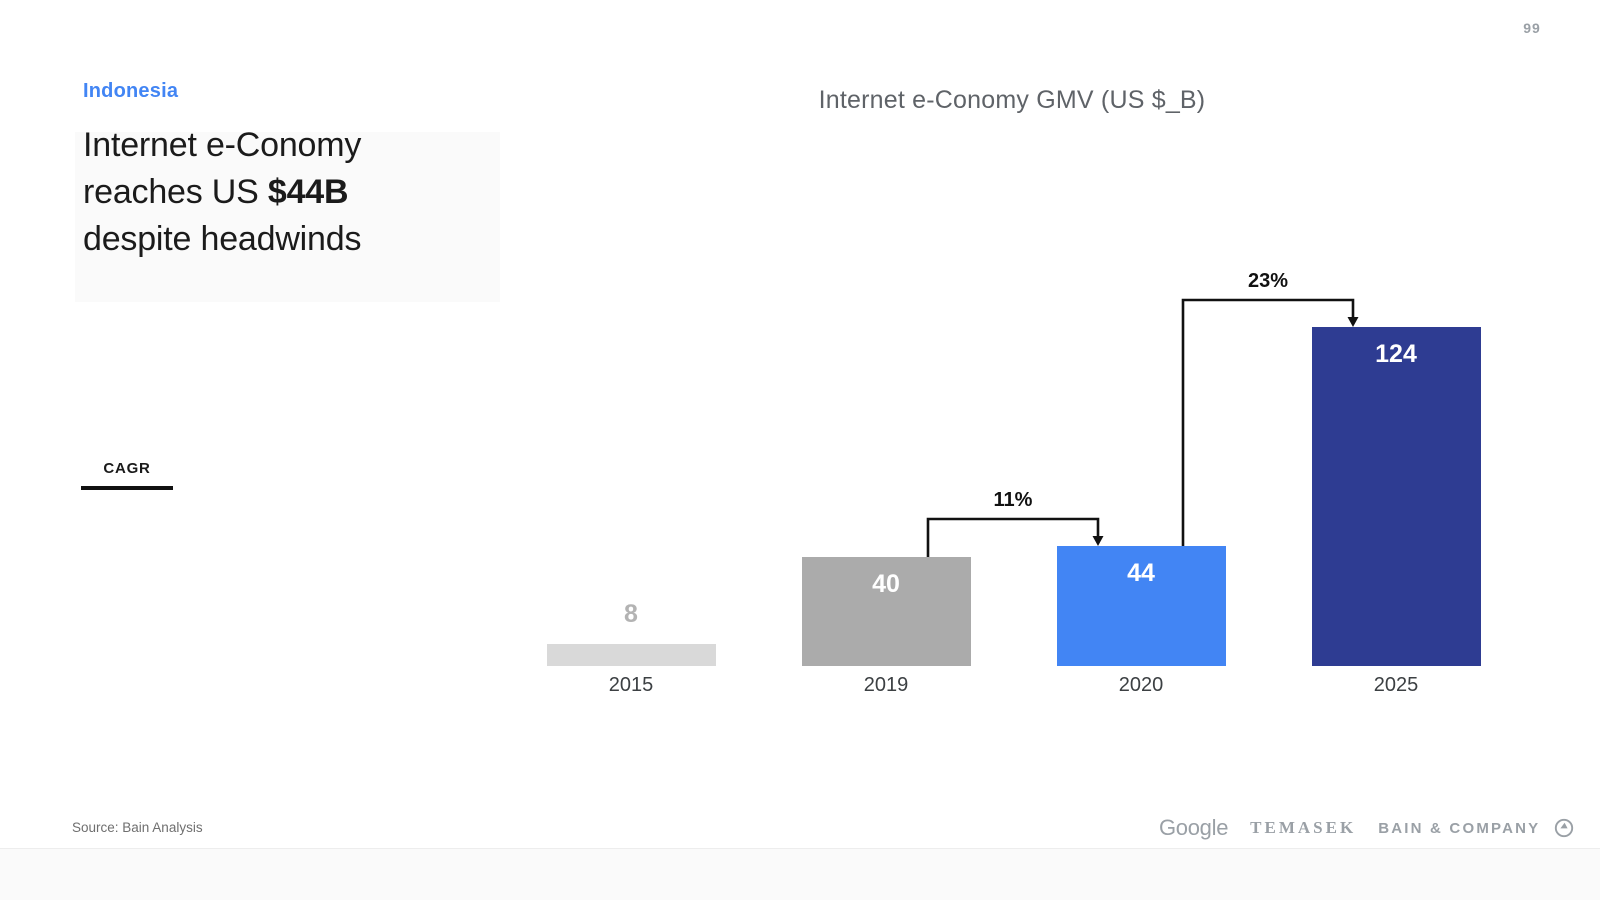 The image size is (1600, 900). I want to click on region-label: Indonesia, so click(131, 91).